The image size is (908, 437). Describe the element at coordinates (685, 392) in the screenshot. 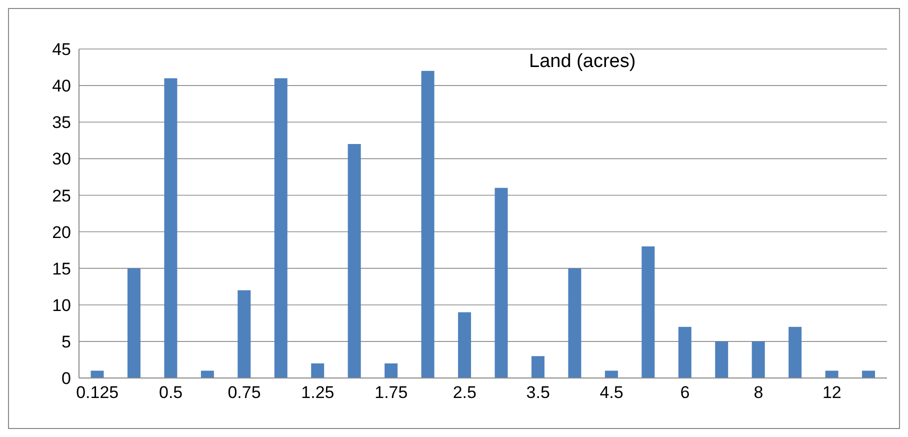

I see `x-tick-label: 6` at that location.